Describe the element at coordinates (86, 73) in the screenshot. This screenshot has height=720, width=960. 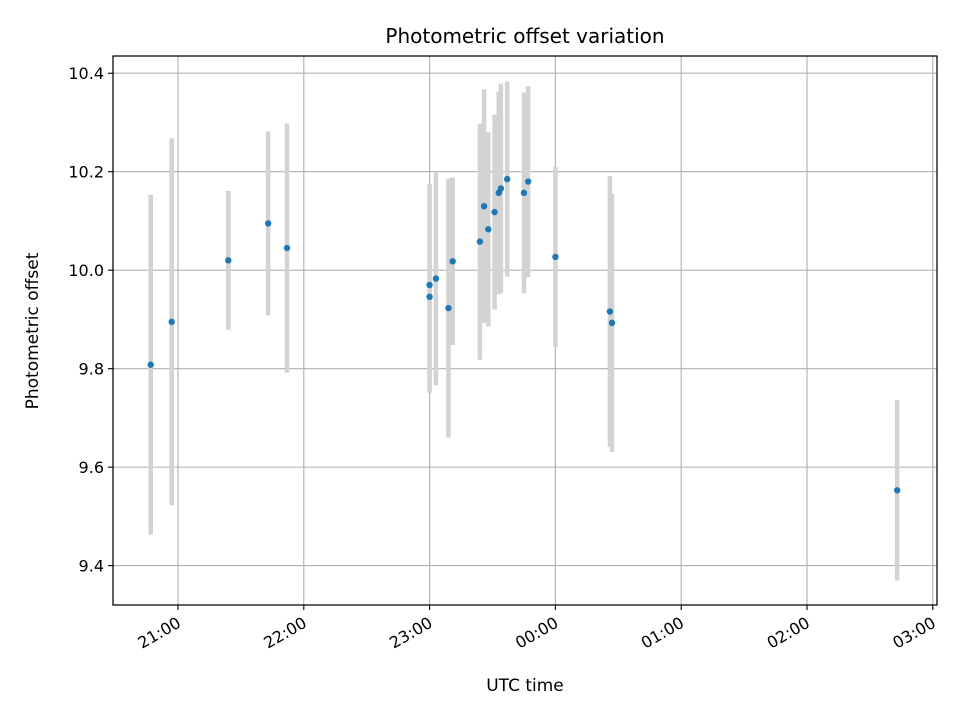
I see `y-tick-label: 10.4` at that location.